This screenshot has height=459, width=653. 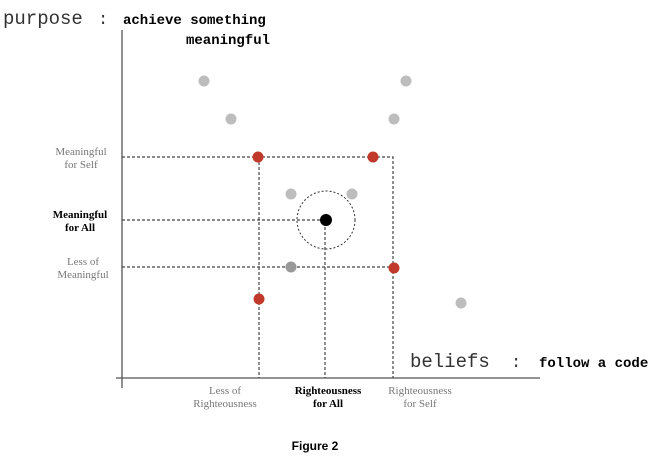 I want to click on y-label: for All, so click(x=80, y=228).